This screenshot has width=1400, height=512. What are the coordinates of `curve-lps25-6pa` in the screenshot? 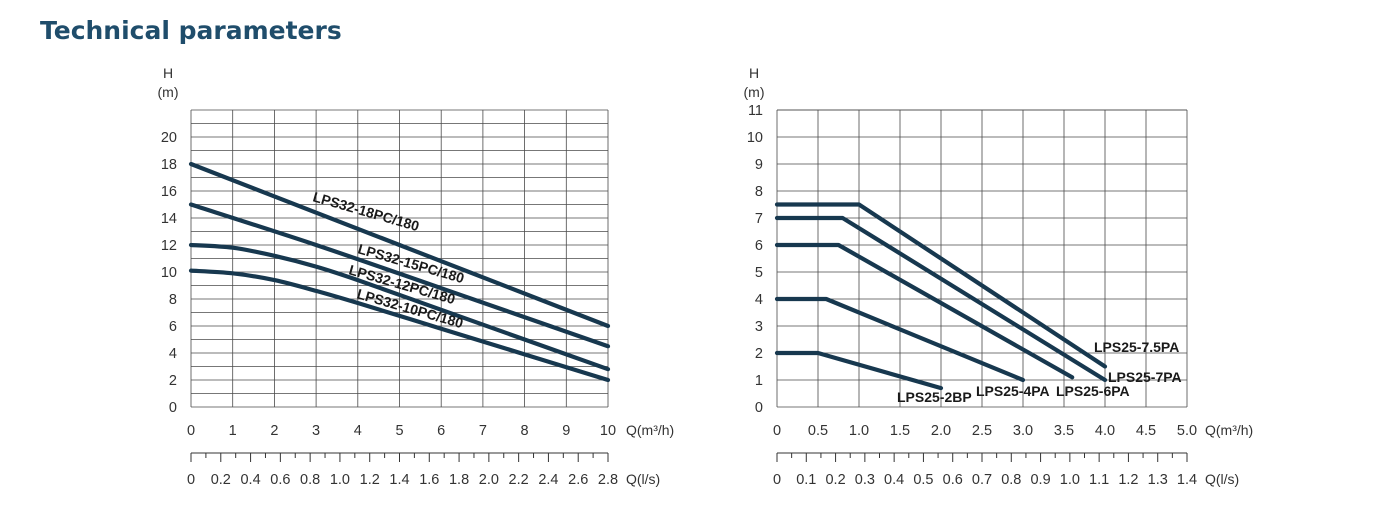 It's located at (924, 311).